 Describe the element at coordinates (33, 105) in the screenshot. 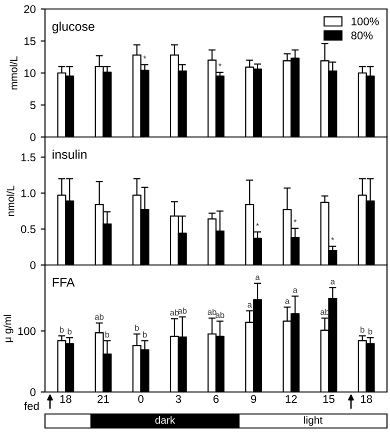

I see `y-tick-label: 5` at that location.